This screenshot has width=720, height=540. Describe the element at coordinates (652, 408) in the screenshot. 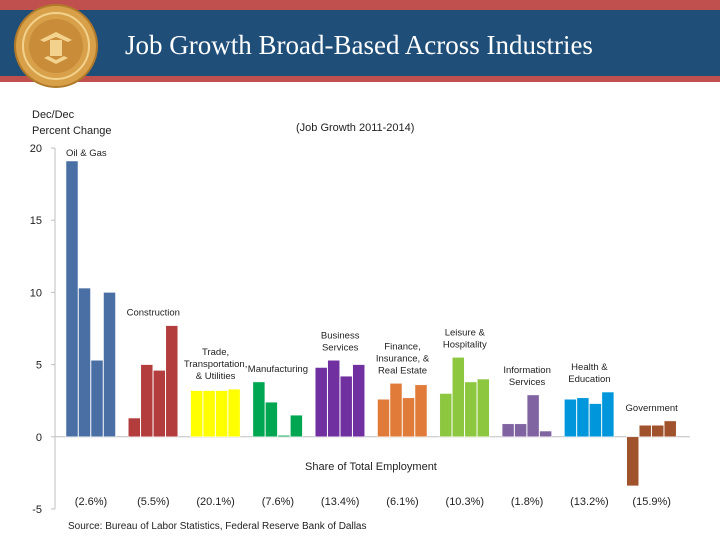

I see `industry-label: Government` at that location.